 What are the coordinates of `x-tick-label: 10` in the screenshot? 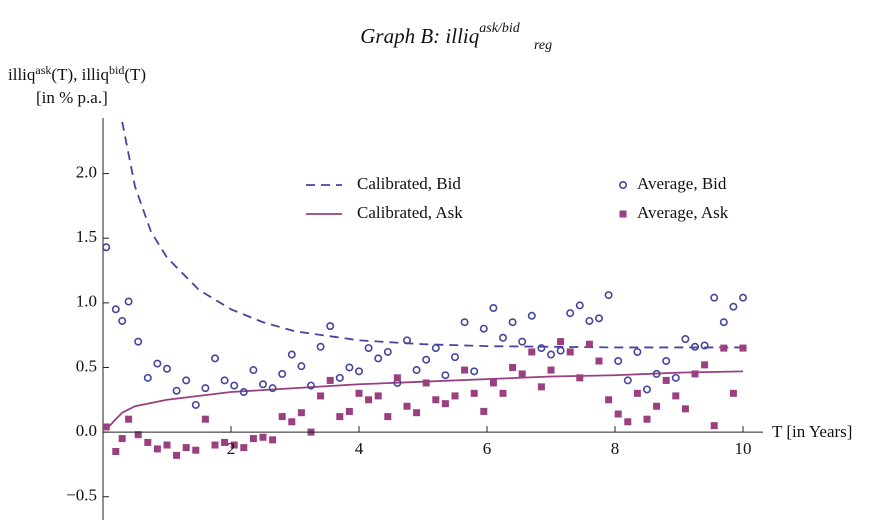 It's located at (743, 448).